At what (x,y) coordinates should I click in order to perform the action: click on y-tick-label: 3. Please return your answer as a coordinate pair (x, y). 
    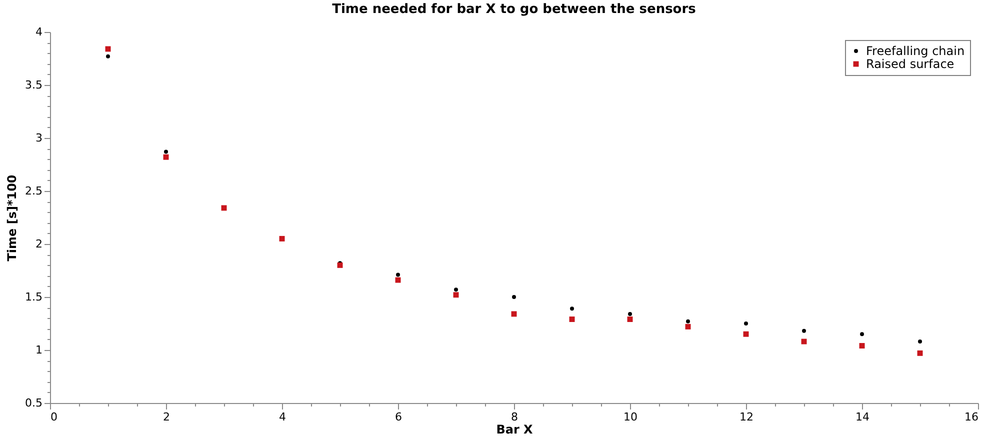
    Looking at the image, I should click on (39, 138).